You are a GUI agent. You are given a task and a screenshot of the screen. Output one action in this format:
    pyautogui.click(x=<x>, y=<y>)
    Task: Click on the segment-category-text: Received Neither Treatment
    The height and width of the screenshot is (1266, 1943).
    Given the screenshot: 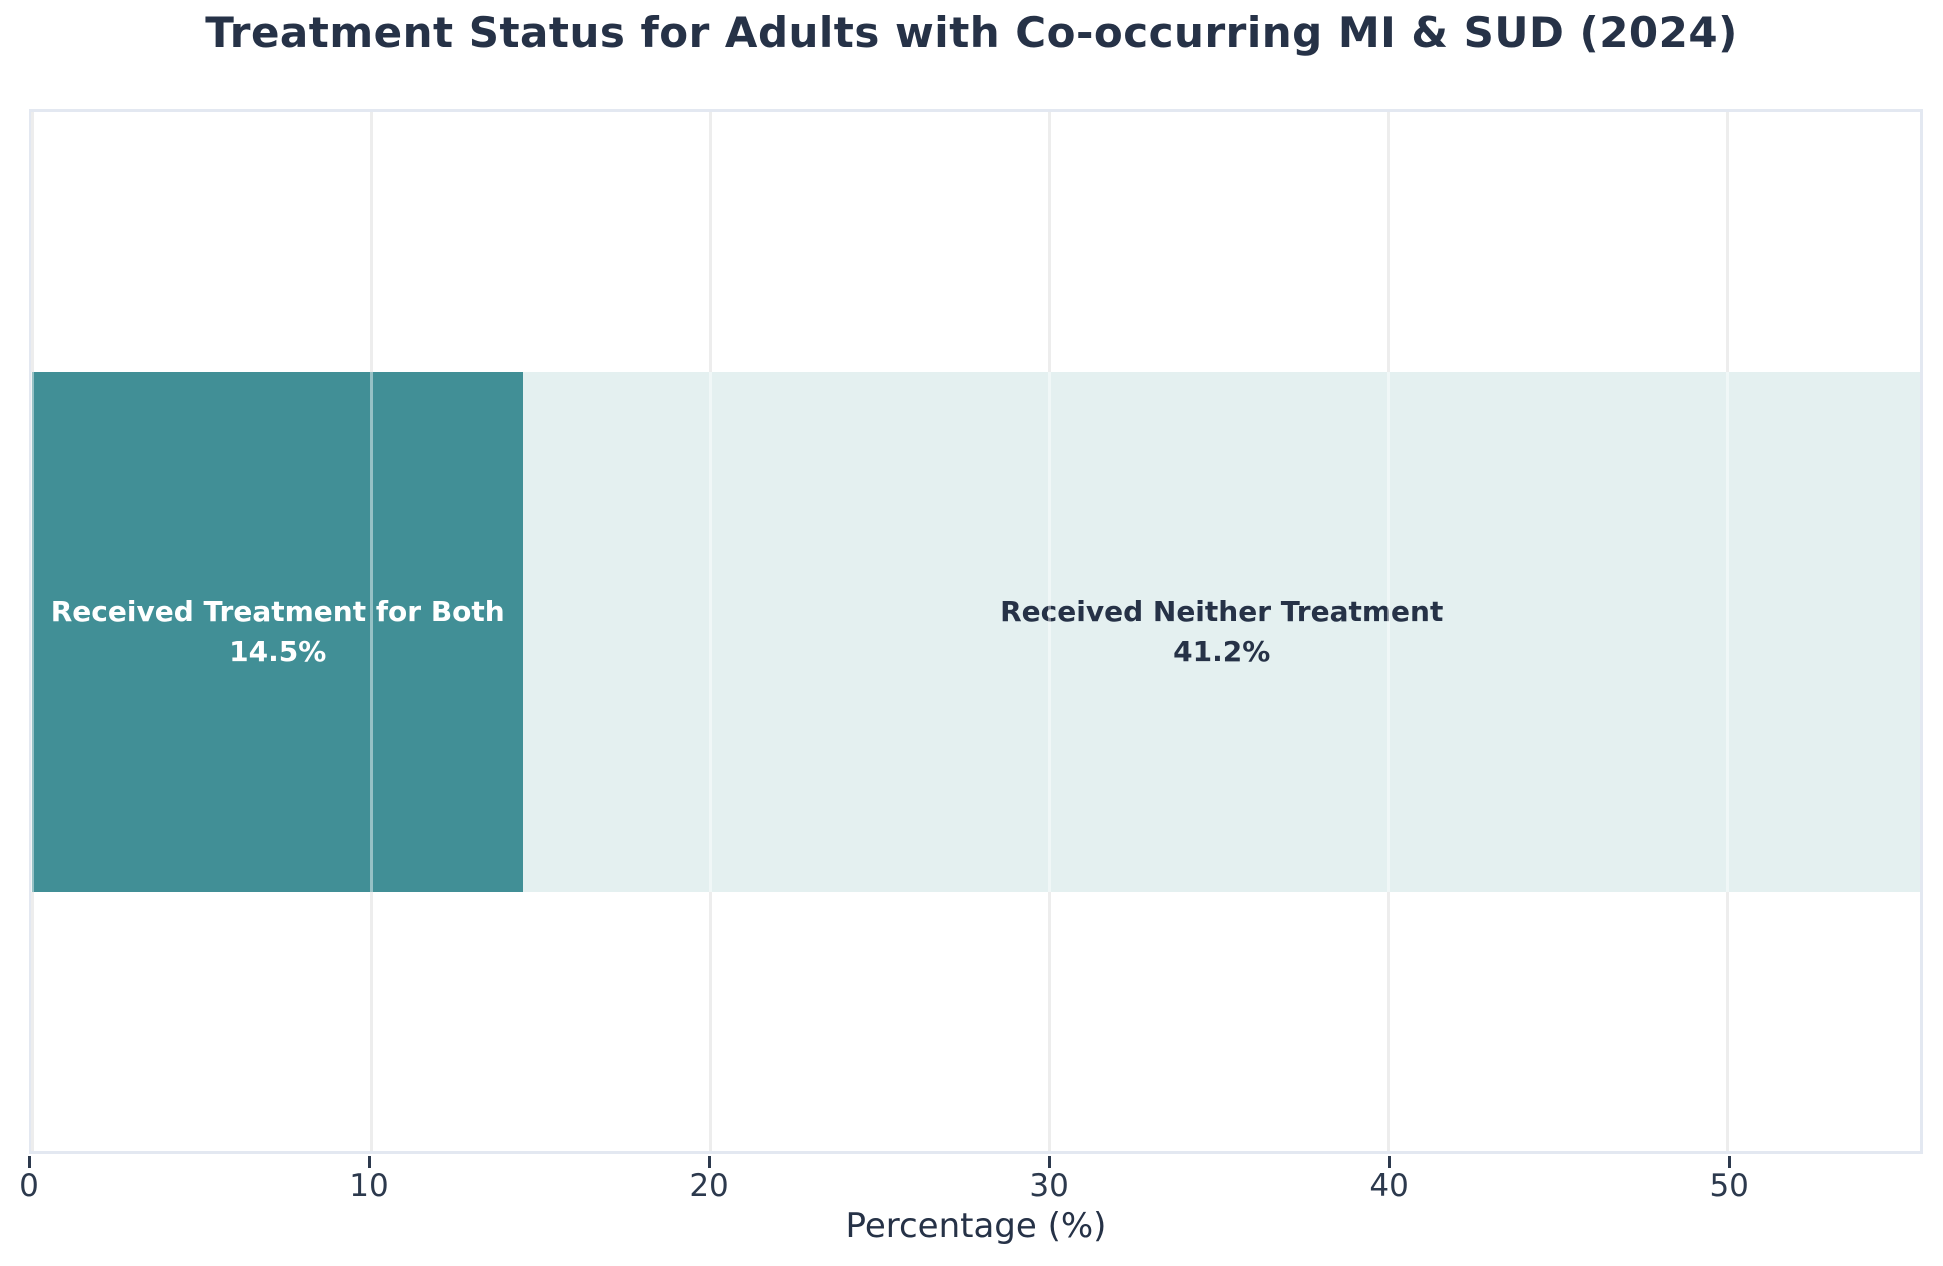 What is the action you would take?
    pyautogui.click(x=1222, y=612)
    